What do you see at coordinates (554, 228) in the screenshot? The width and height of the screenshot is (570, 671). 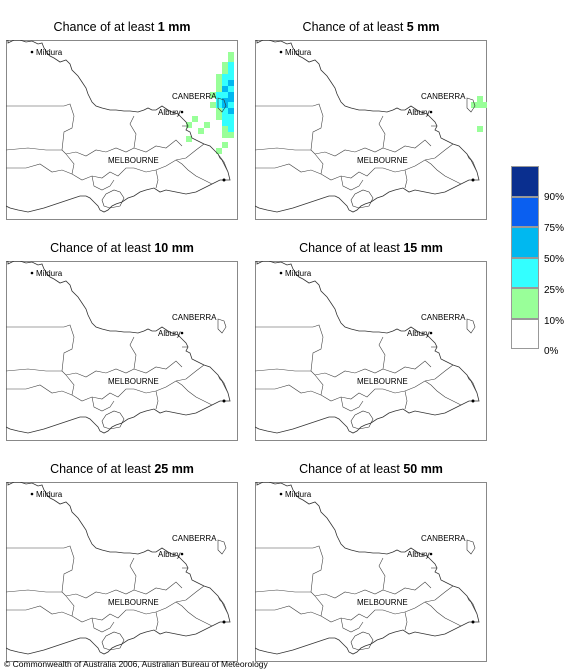 I see `legend-label-75: 75%` at bounding box center [554, 228].